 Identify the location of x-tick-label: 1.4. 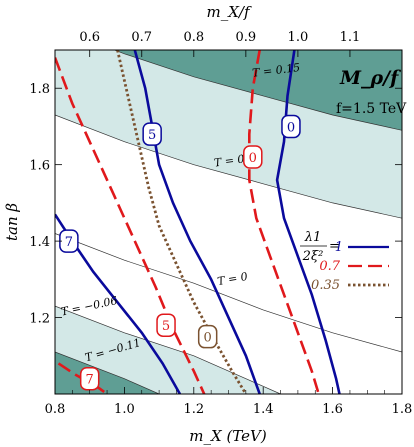
(263, 409).